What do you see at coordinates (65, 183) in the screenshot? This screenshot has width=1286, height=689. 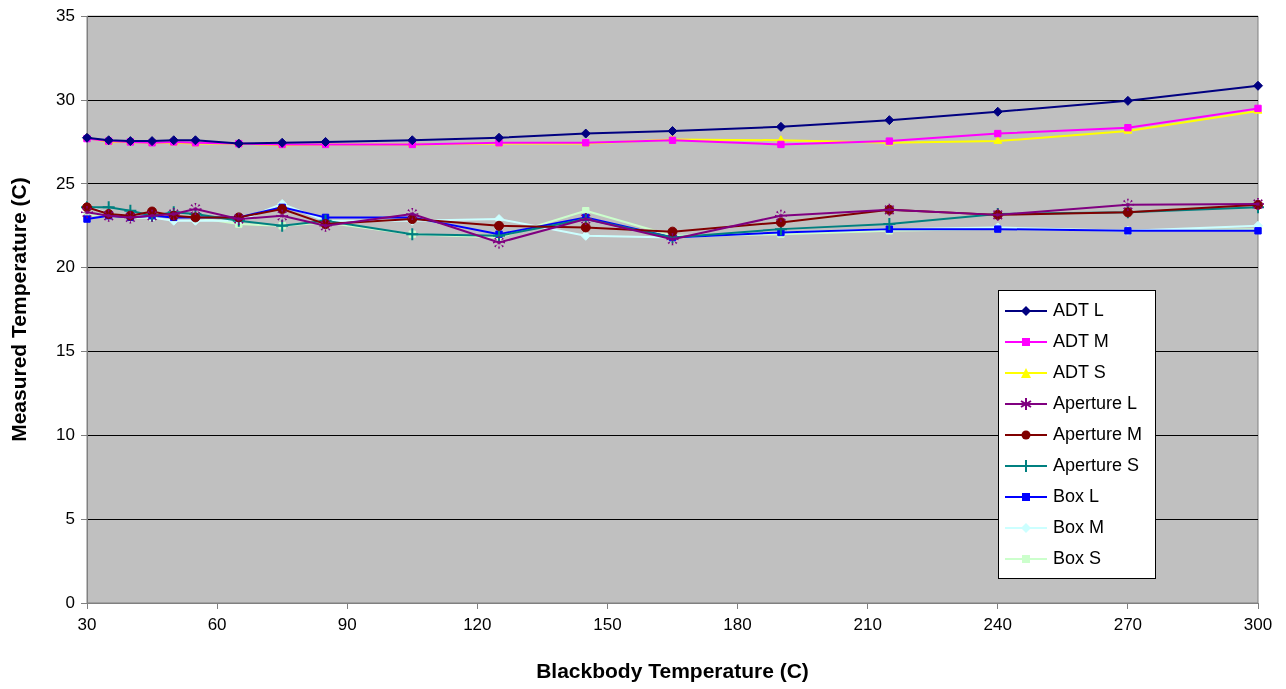 I see `y-tick-label: 25` at bounding box center [65, 183].